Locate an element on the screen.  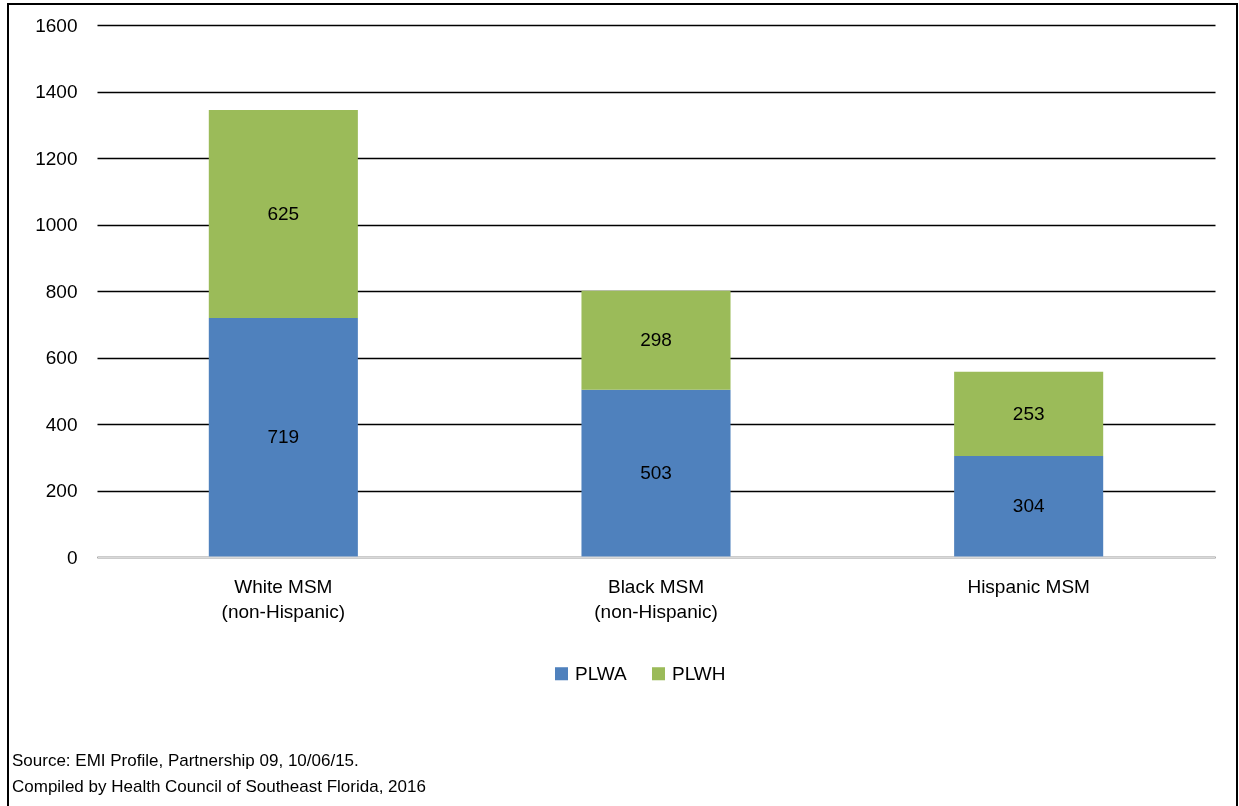
y-tick-label: 800 is located at coordinates (61, 291).